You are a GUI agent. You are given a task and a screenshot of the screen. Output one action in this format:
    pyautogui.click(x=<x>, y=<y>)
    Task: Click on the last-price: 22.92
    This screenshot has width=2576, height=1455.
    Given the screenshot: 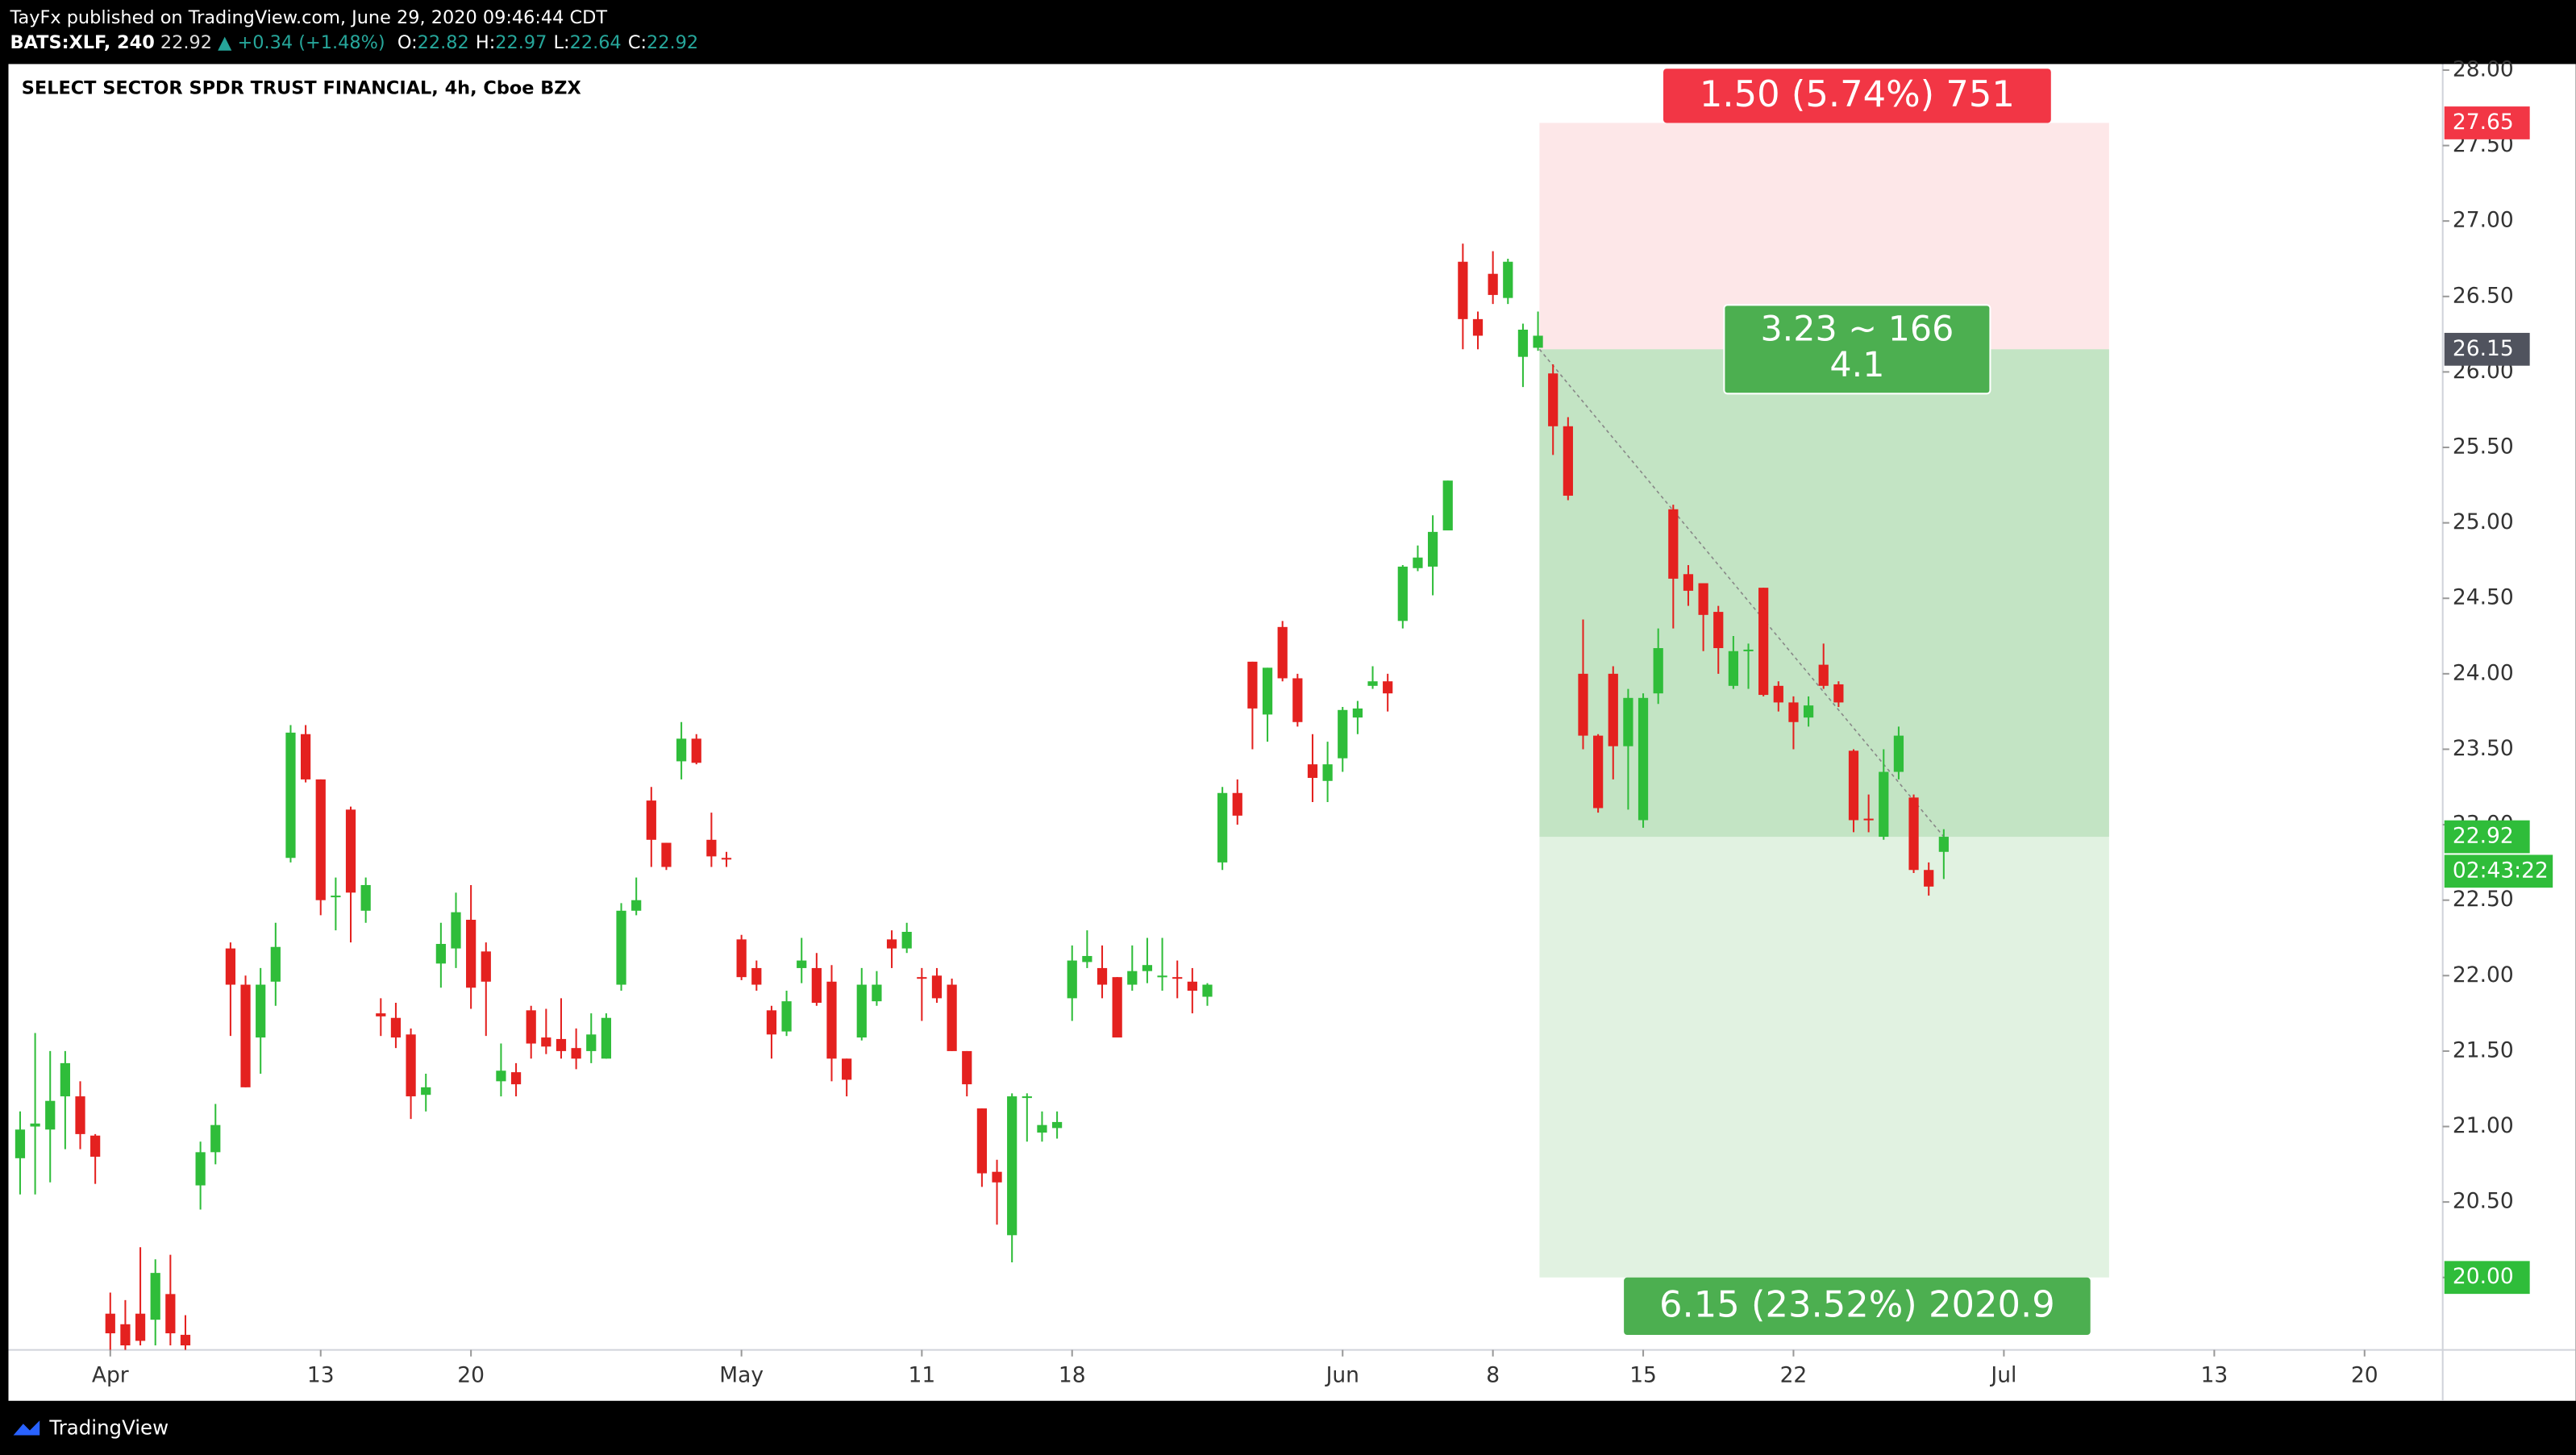 What is the action you would take?
    pyautogui.click(x=186, y=41)
    